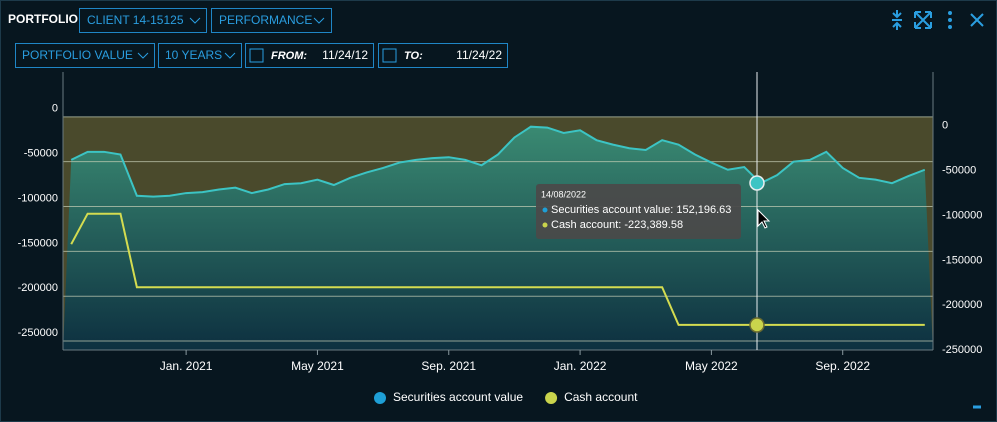  I want to click on y2-tick-label: -250000, so click(962, 350).